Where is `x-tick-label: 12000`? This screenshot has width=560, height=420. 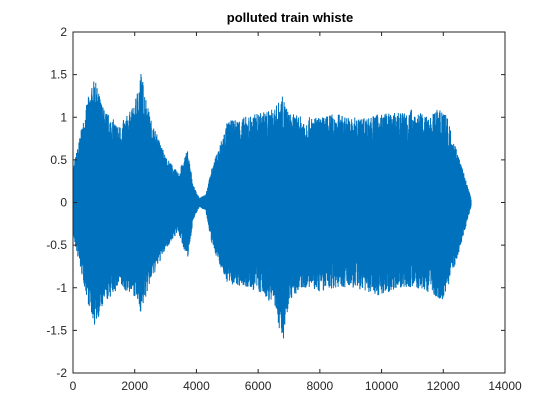 x-tick-label: 12000 is located at coordinates (444, 386).